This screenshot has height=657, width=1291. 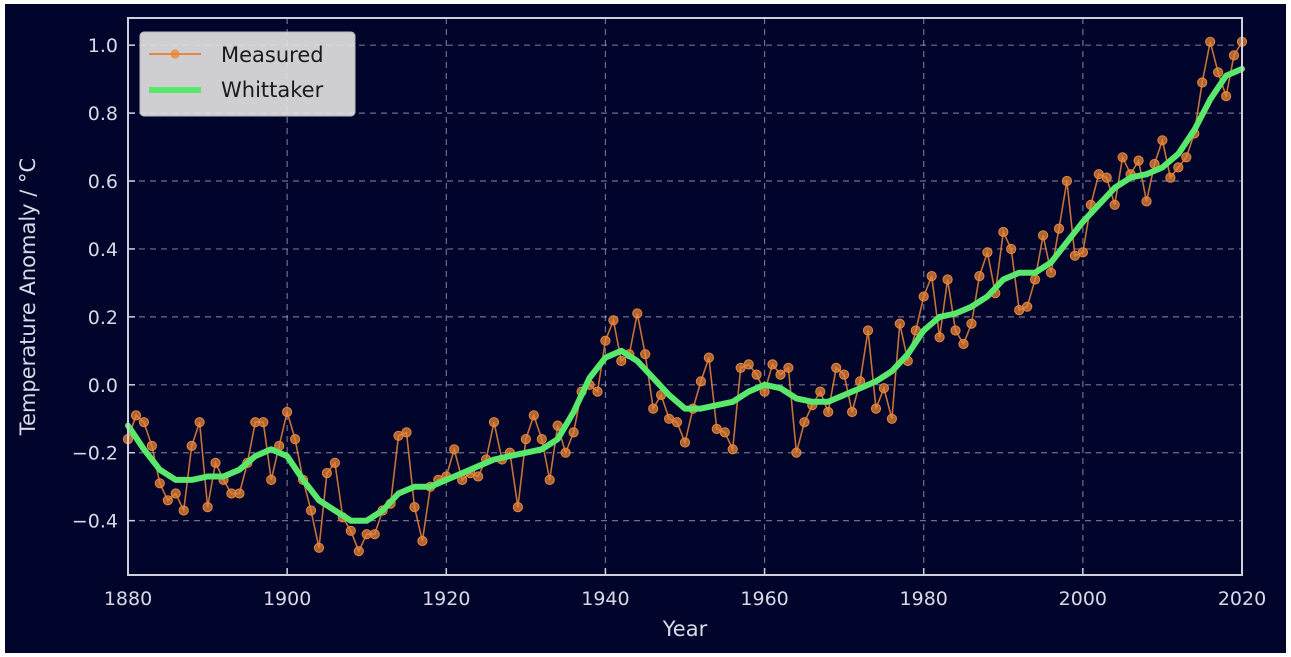 I want to click on x-tick-label: 1980, so click(x=924, y=599).